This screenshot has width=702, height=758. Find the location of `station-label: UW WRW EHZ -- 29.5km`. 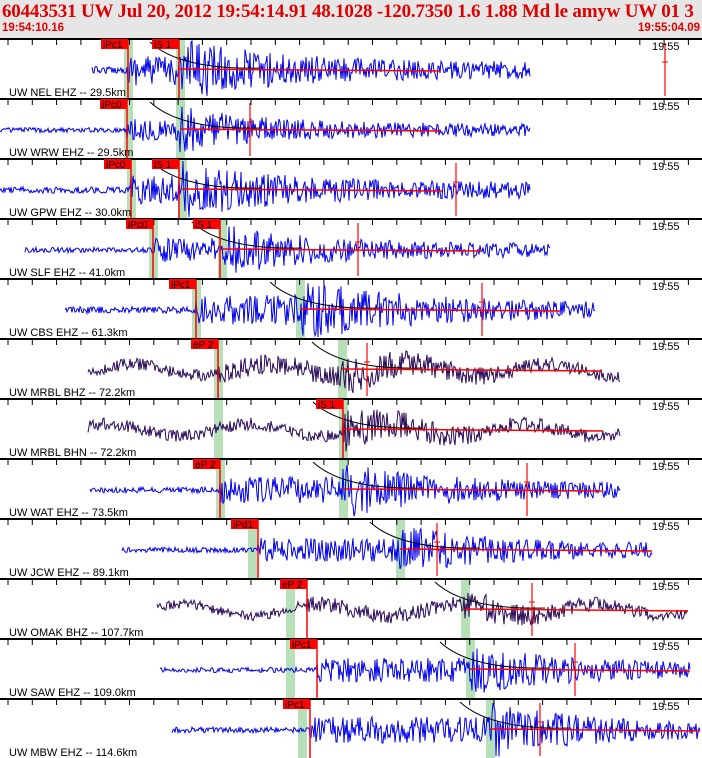

station-label: UW WRW EHZ -- 29.5km is located at coordinates (71, 153).